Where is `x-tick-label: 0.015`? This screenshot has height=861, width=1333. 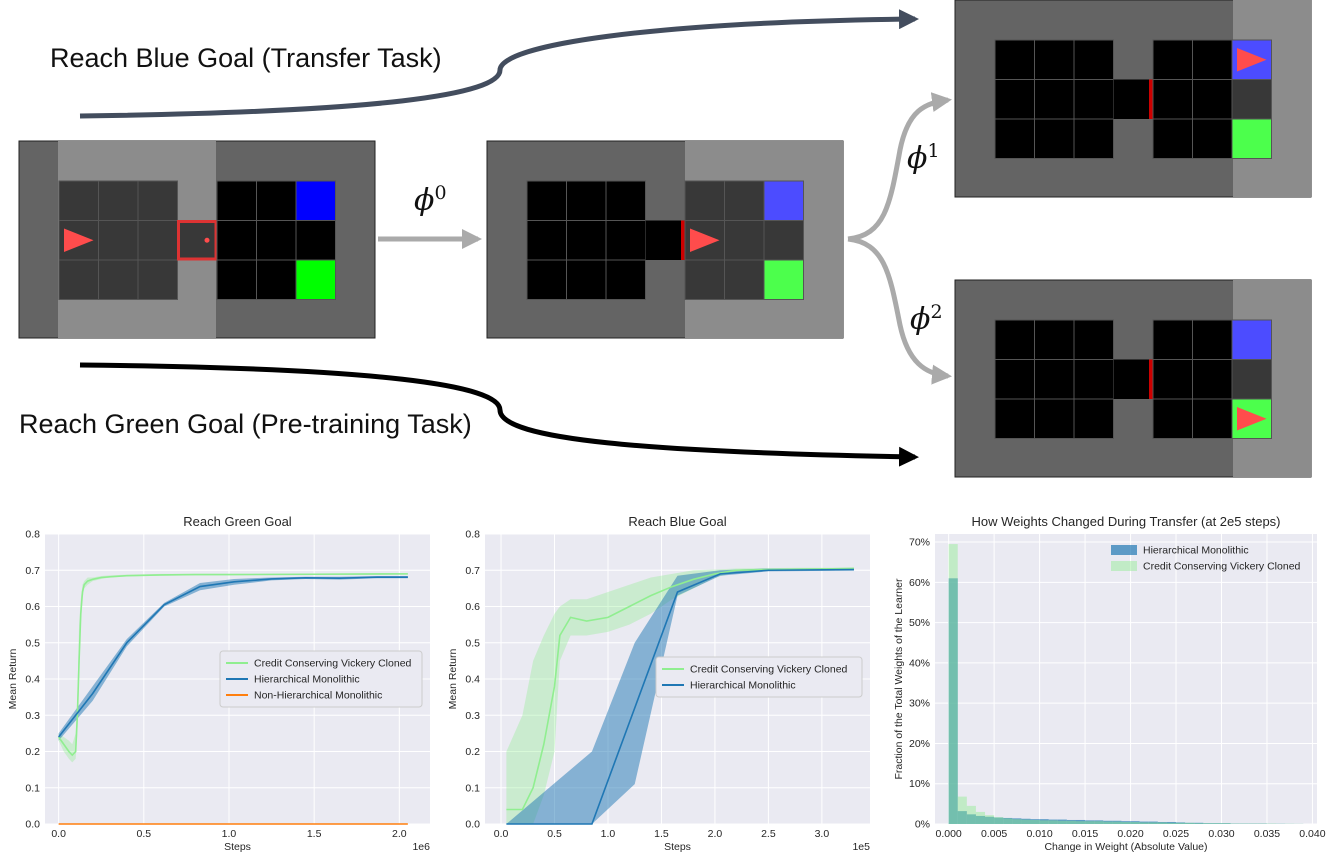 x-tick-label: 0.015 is located at coordinates (1085, 834).